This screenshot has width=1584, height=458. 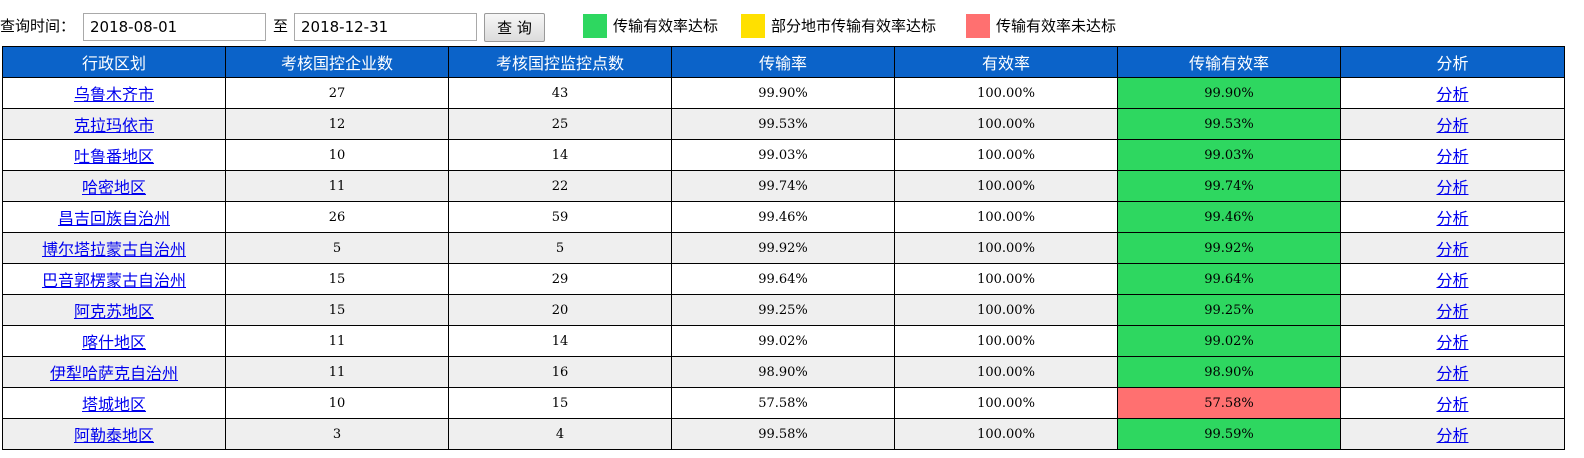 What do you see at coordinates (1229, 124) in the screenshot?
I see `effective-rate-cell: 99.53%` at bounding box center [1229, 124].